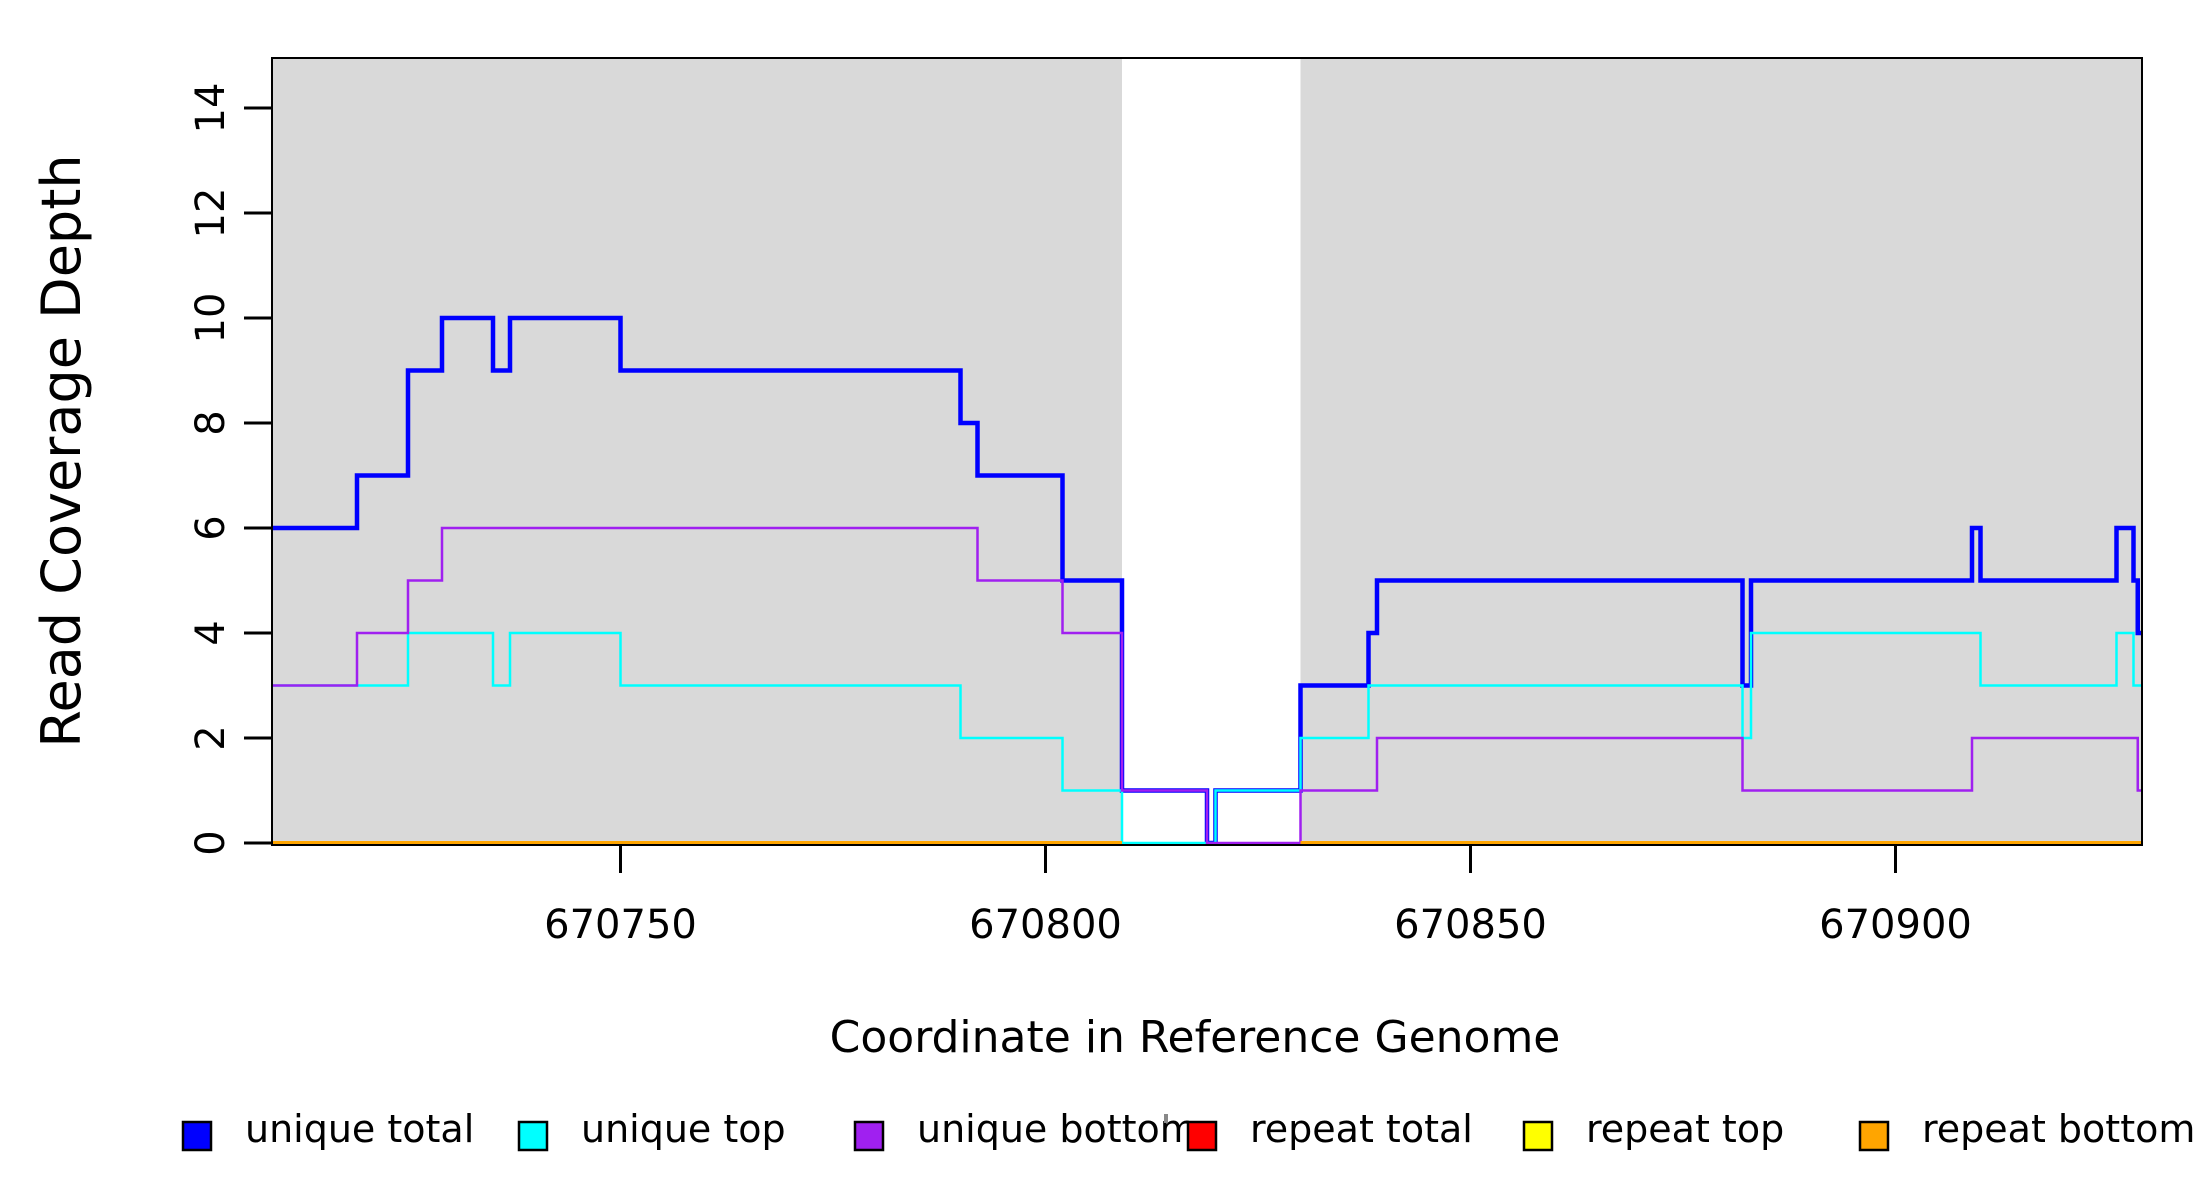  What do you see at coordinates (2058, 1129) in the screenshot?
I see `legend-label: repeat bottom` at bounding box center [2058, 1129].